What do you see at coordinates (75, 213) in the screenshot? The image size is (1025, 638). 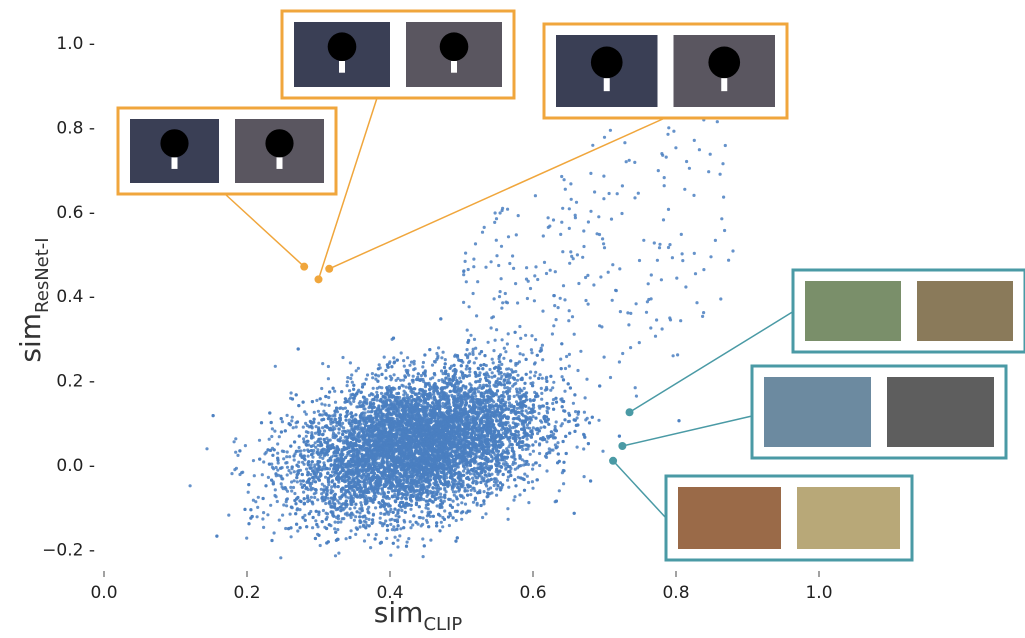 I see `y-tick-label: 0.6 -` at bounding box center [75, 213].